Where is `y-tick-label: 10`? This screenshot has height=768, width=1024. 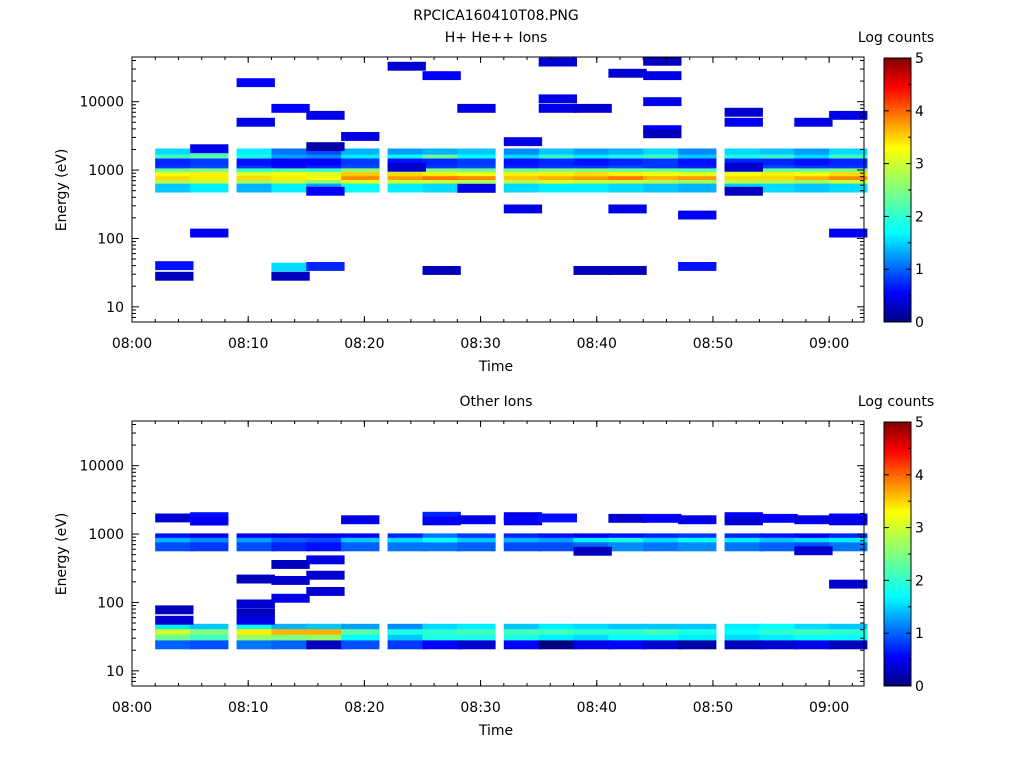 y-tick-label: 10 is located at coordinates (115, 672).